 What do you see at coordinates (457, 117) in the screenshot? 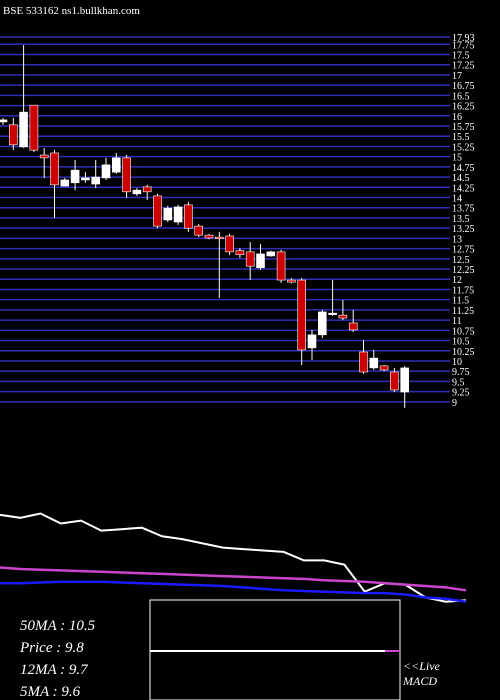
I see `y-tick-label: 16` at bounding box center [457, 117].